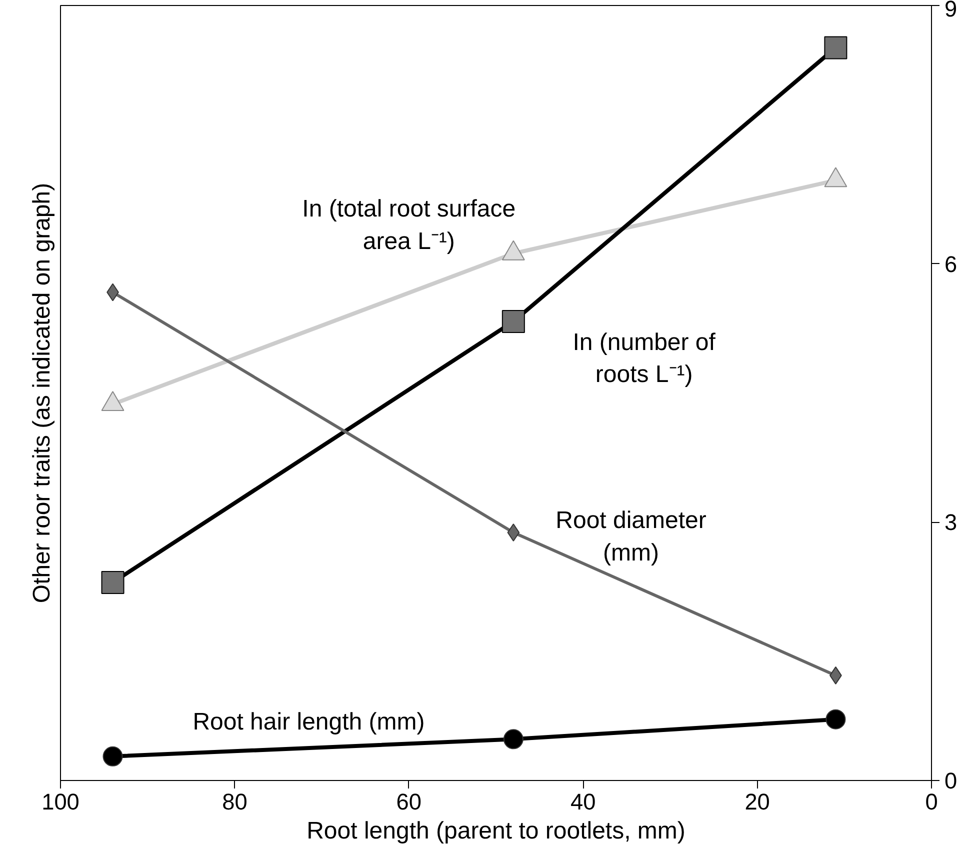  What do you see at coordinates (235, 801) in the screenshot?
I see `x-tick-label: 80` at bounding box center [235, 801].